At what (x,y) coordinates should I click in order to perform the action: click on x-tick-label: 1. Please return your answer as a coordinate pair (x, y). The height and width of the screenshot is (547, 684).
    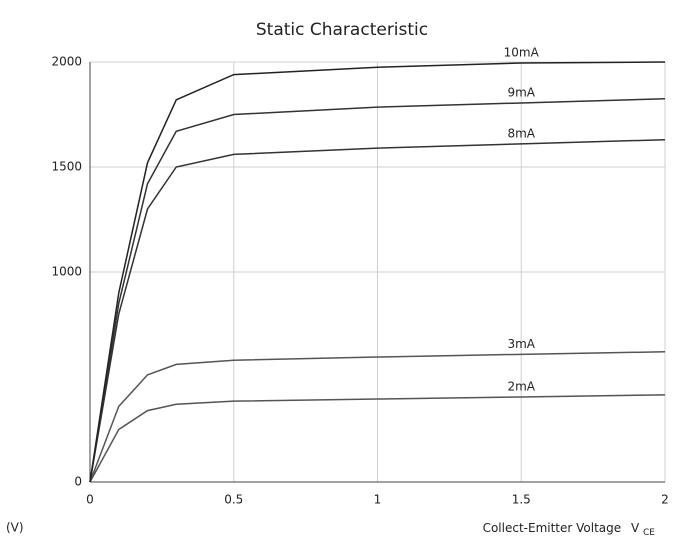
    Looking at the image, I should click on (378, 500).